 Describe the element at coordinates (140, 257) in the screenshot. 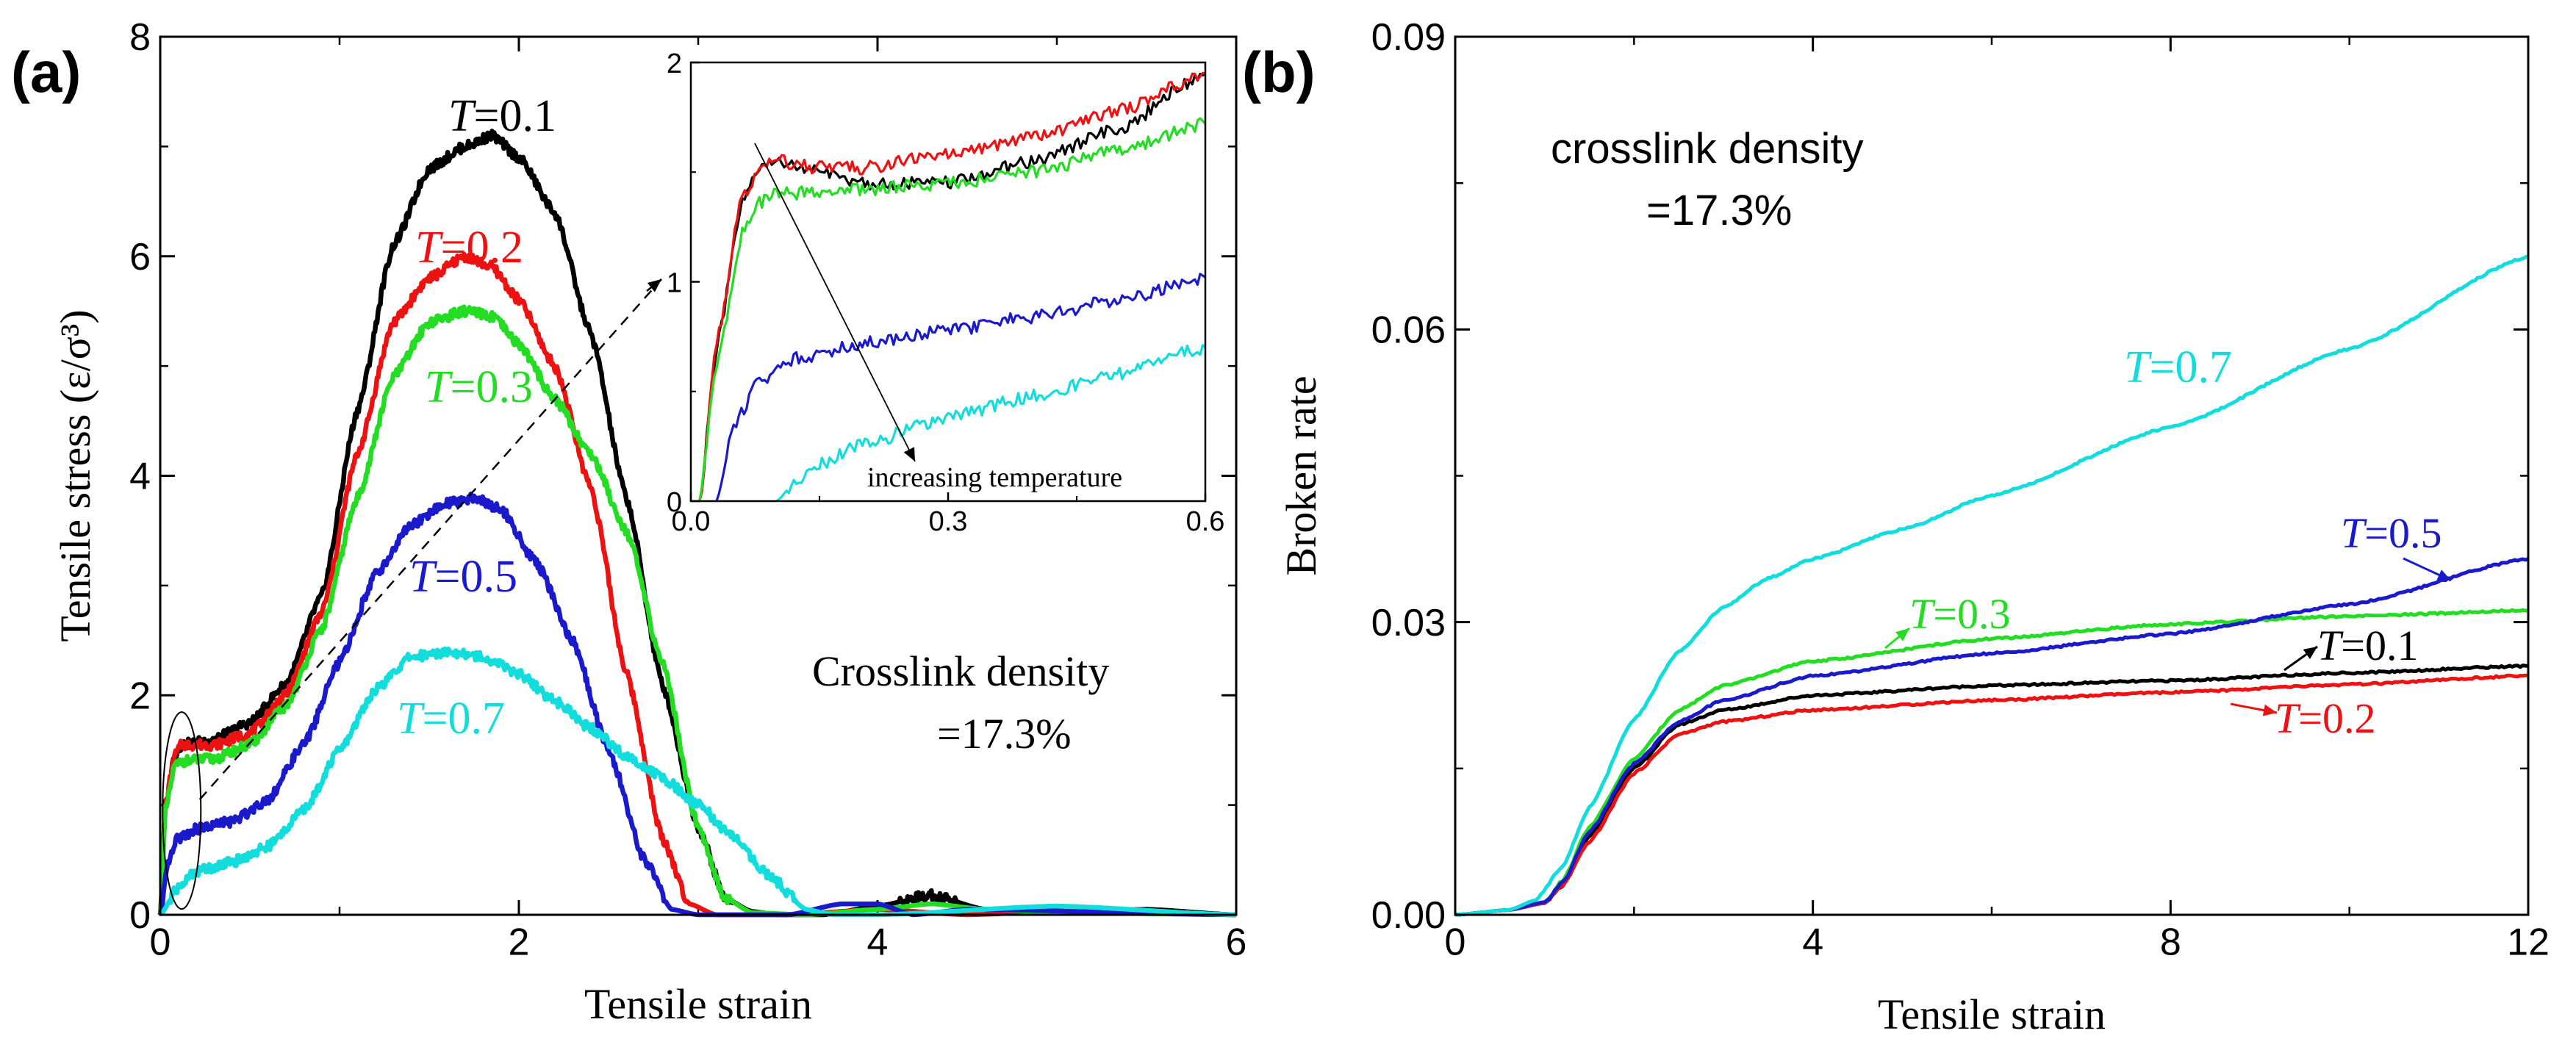

I see `panel-a-y-tick-label: 6` at that location.